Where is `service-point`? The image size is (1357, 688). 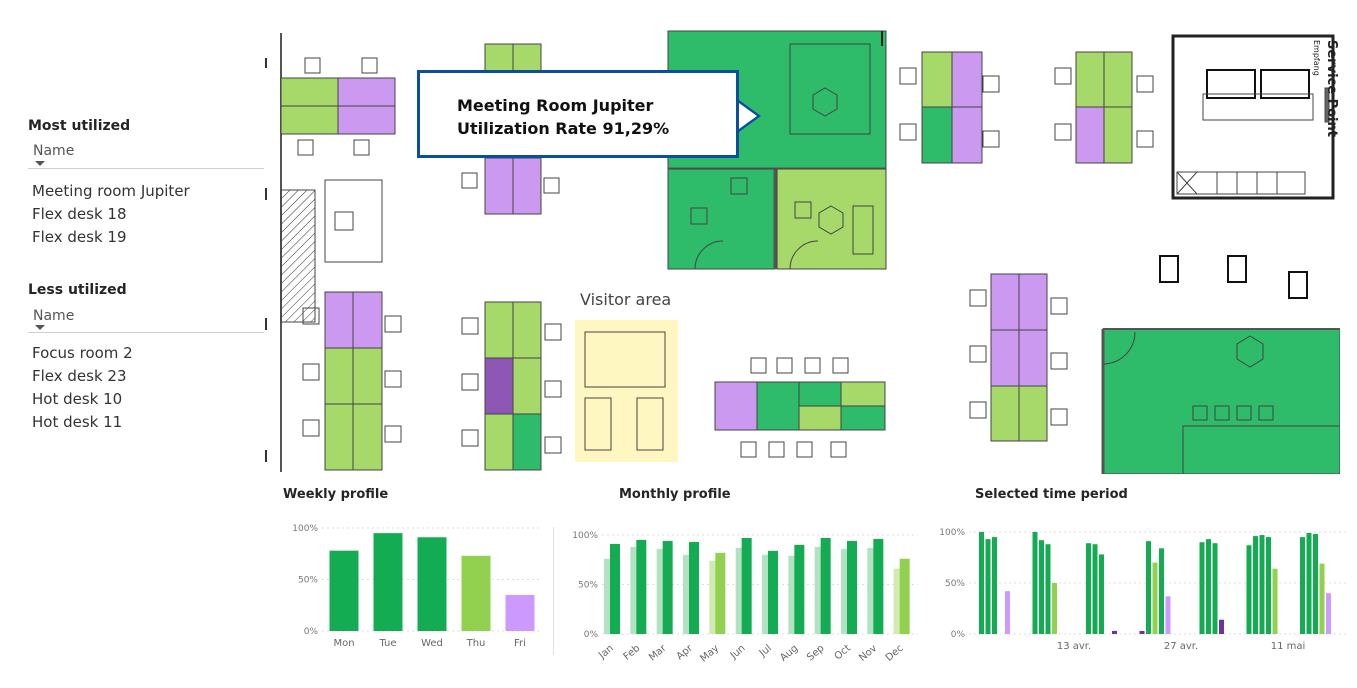
service-point is located at coordinates (1253, 117).